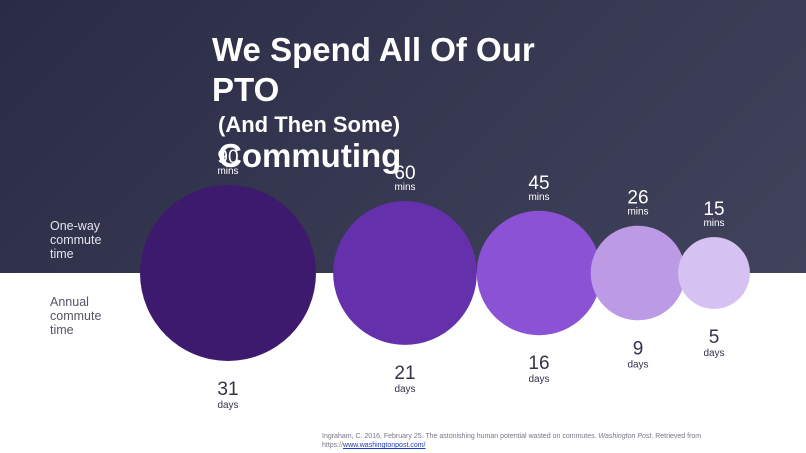 Image resolution: width=806 pixels, height=453 pixels. I want to click on minutes-value-2: 60, so click(404, 173).